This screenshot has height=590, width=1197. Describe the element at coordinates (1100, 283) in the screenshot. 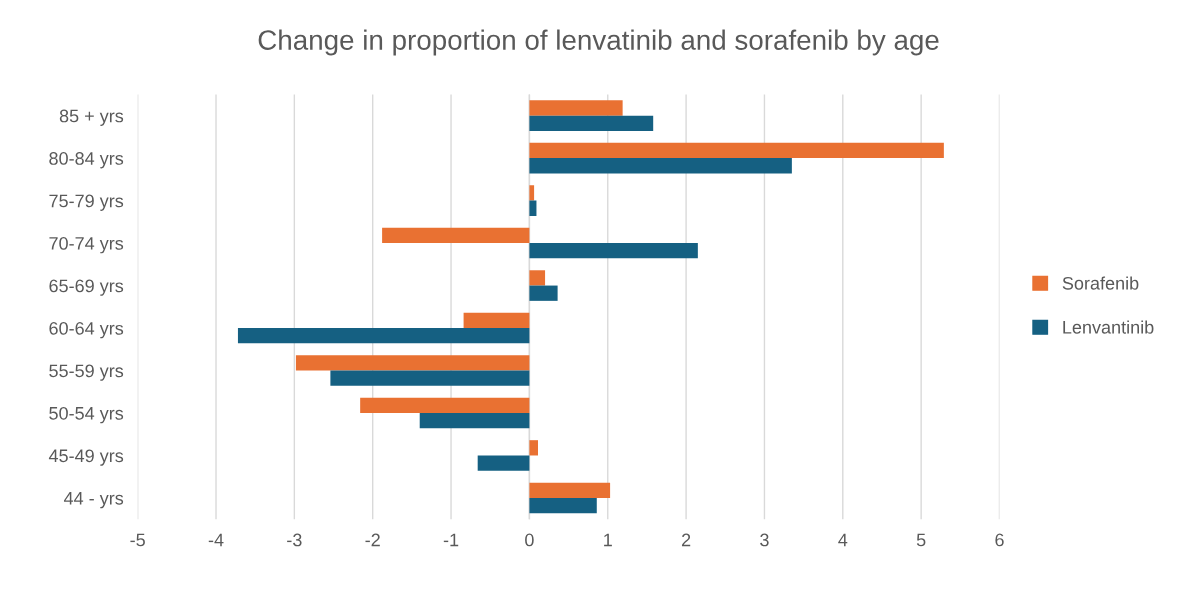

I see `legend-label: Sorafenib` at that location.